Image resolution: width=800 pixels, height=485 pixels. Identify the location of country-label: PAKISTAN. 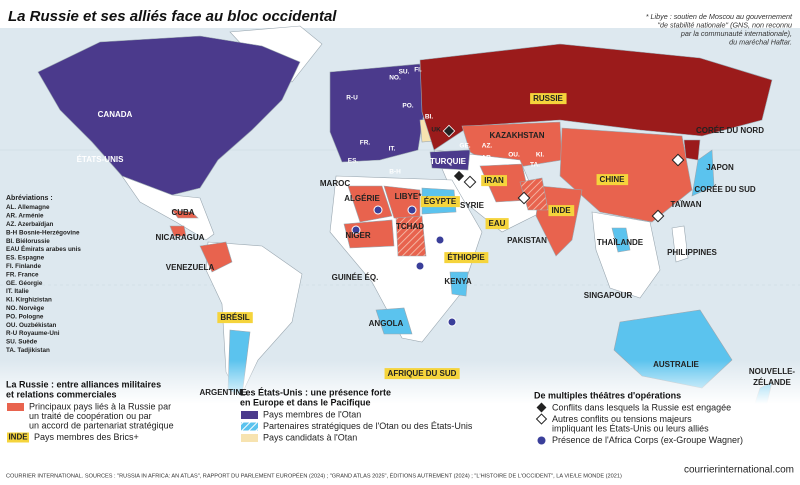
(527, 240).